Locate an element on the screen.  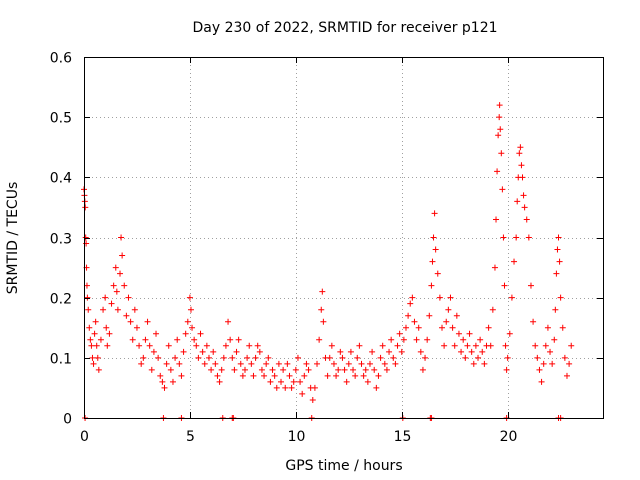
y-tick-label: 0.1 is located at coordinates (61, 360).